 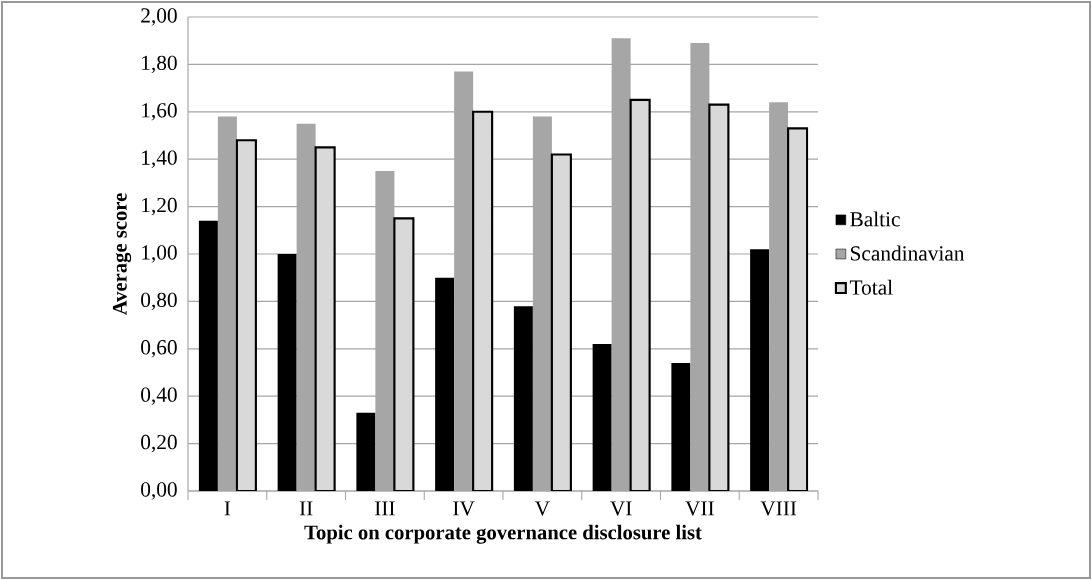 What do you see at coordinates (159, 396) in the screenshot?
I see `y-tick-label: 0,40` at bounding box center [159, 396].